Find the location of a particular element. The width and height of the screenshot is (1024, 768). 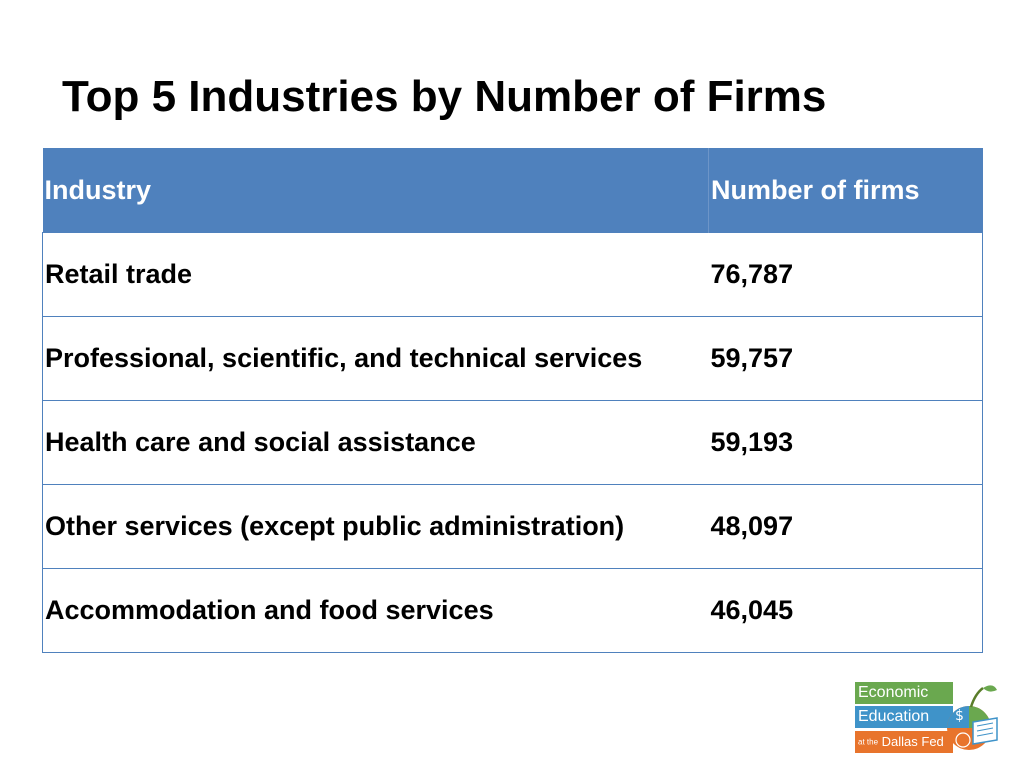

apple-book-icon: $ is located at coordinates (972, 717).